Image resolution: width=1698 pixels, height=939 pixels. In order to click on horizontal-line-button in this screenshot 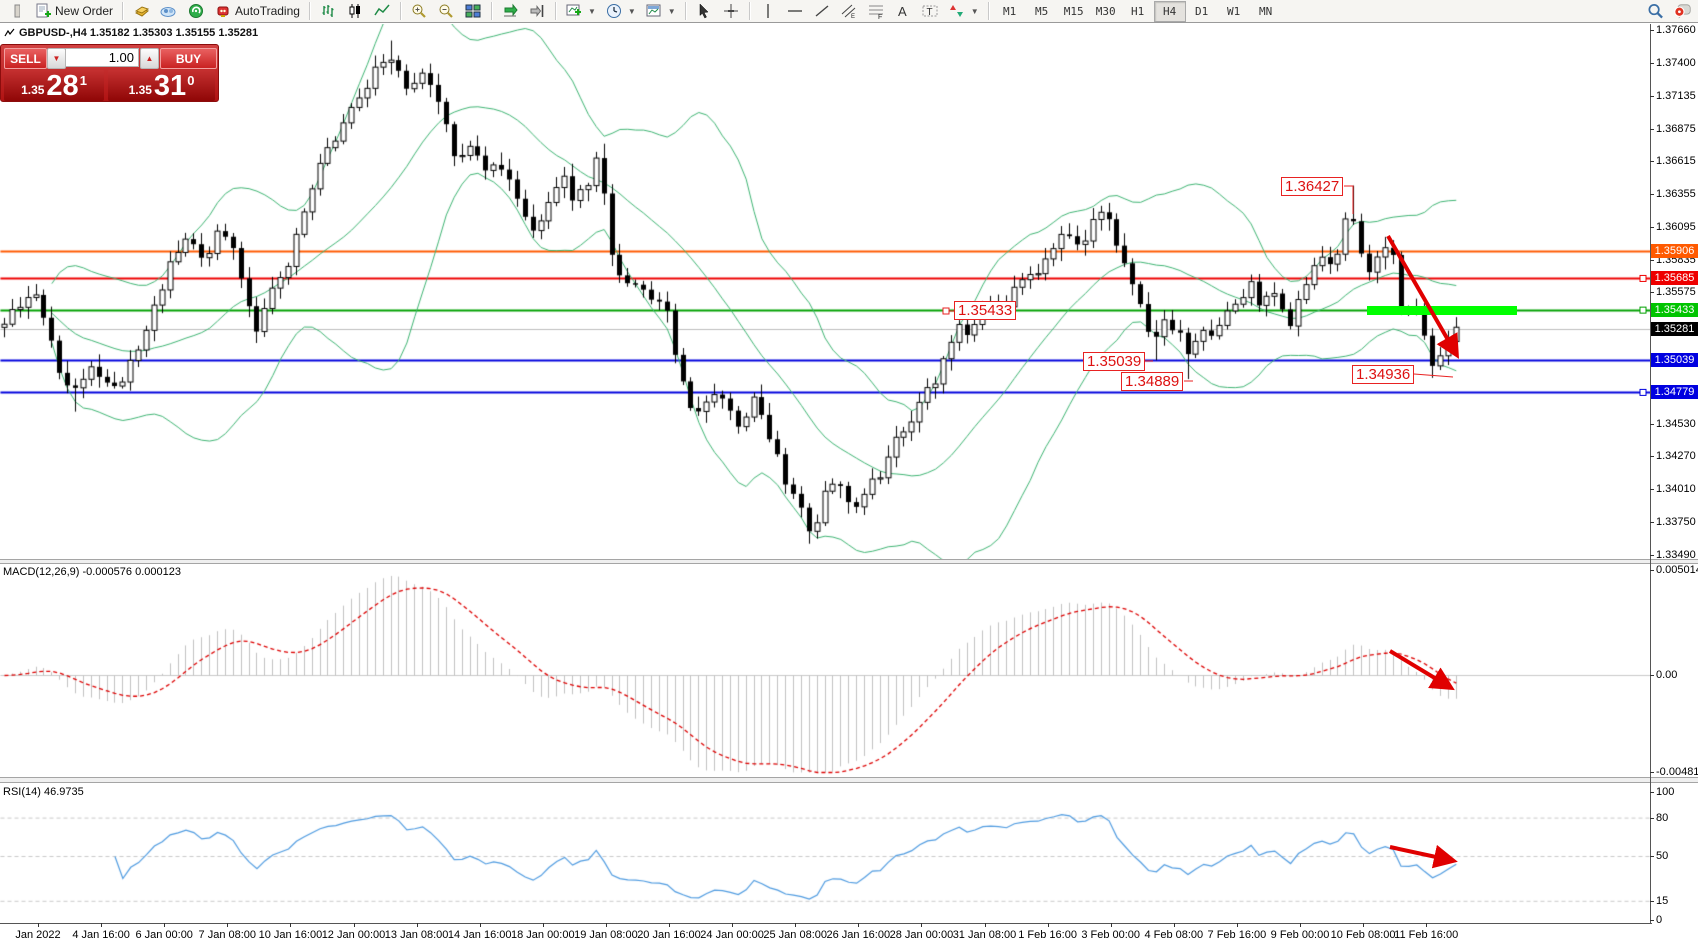, I will do `click(795, 11)`.